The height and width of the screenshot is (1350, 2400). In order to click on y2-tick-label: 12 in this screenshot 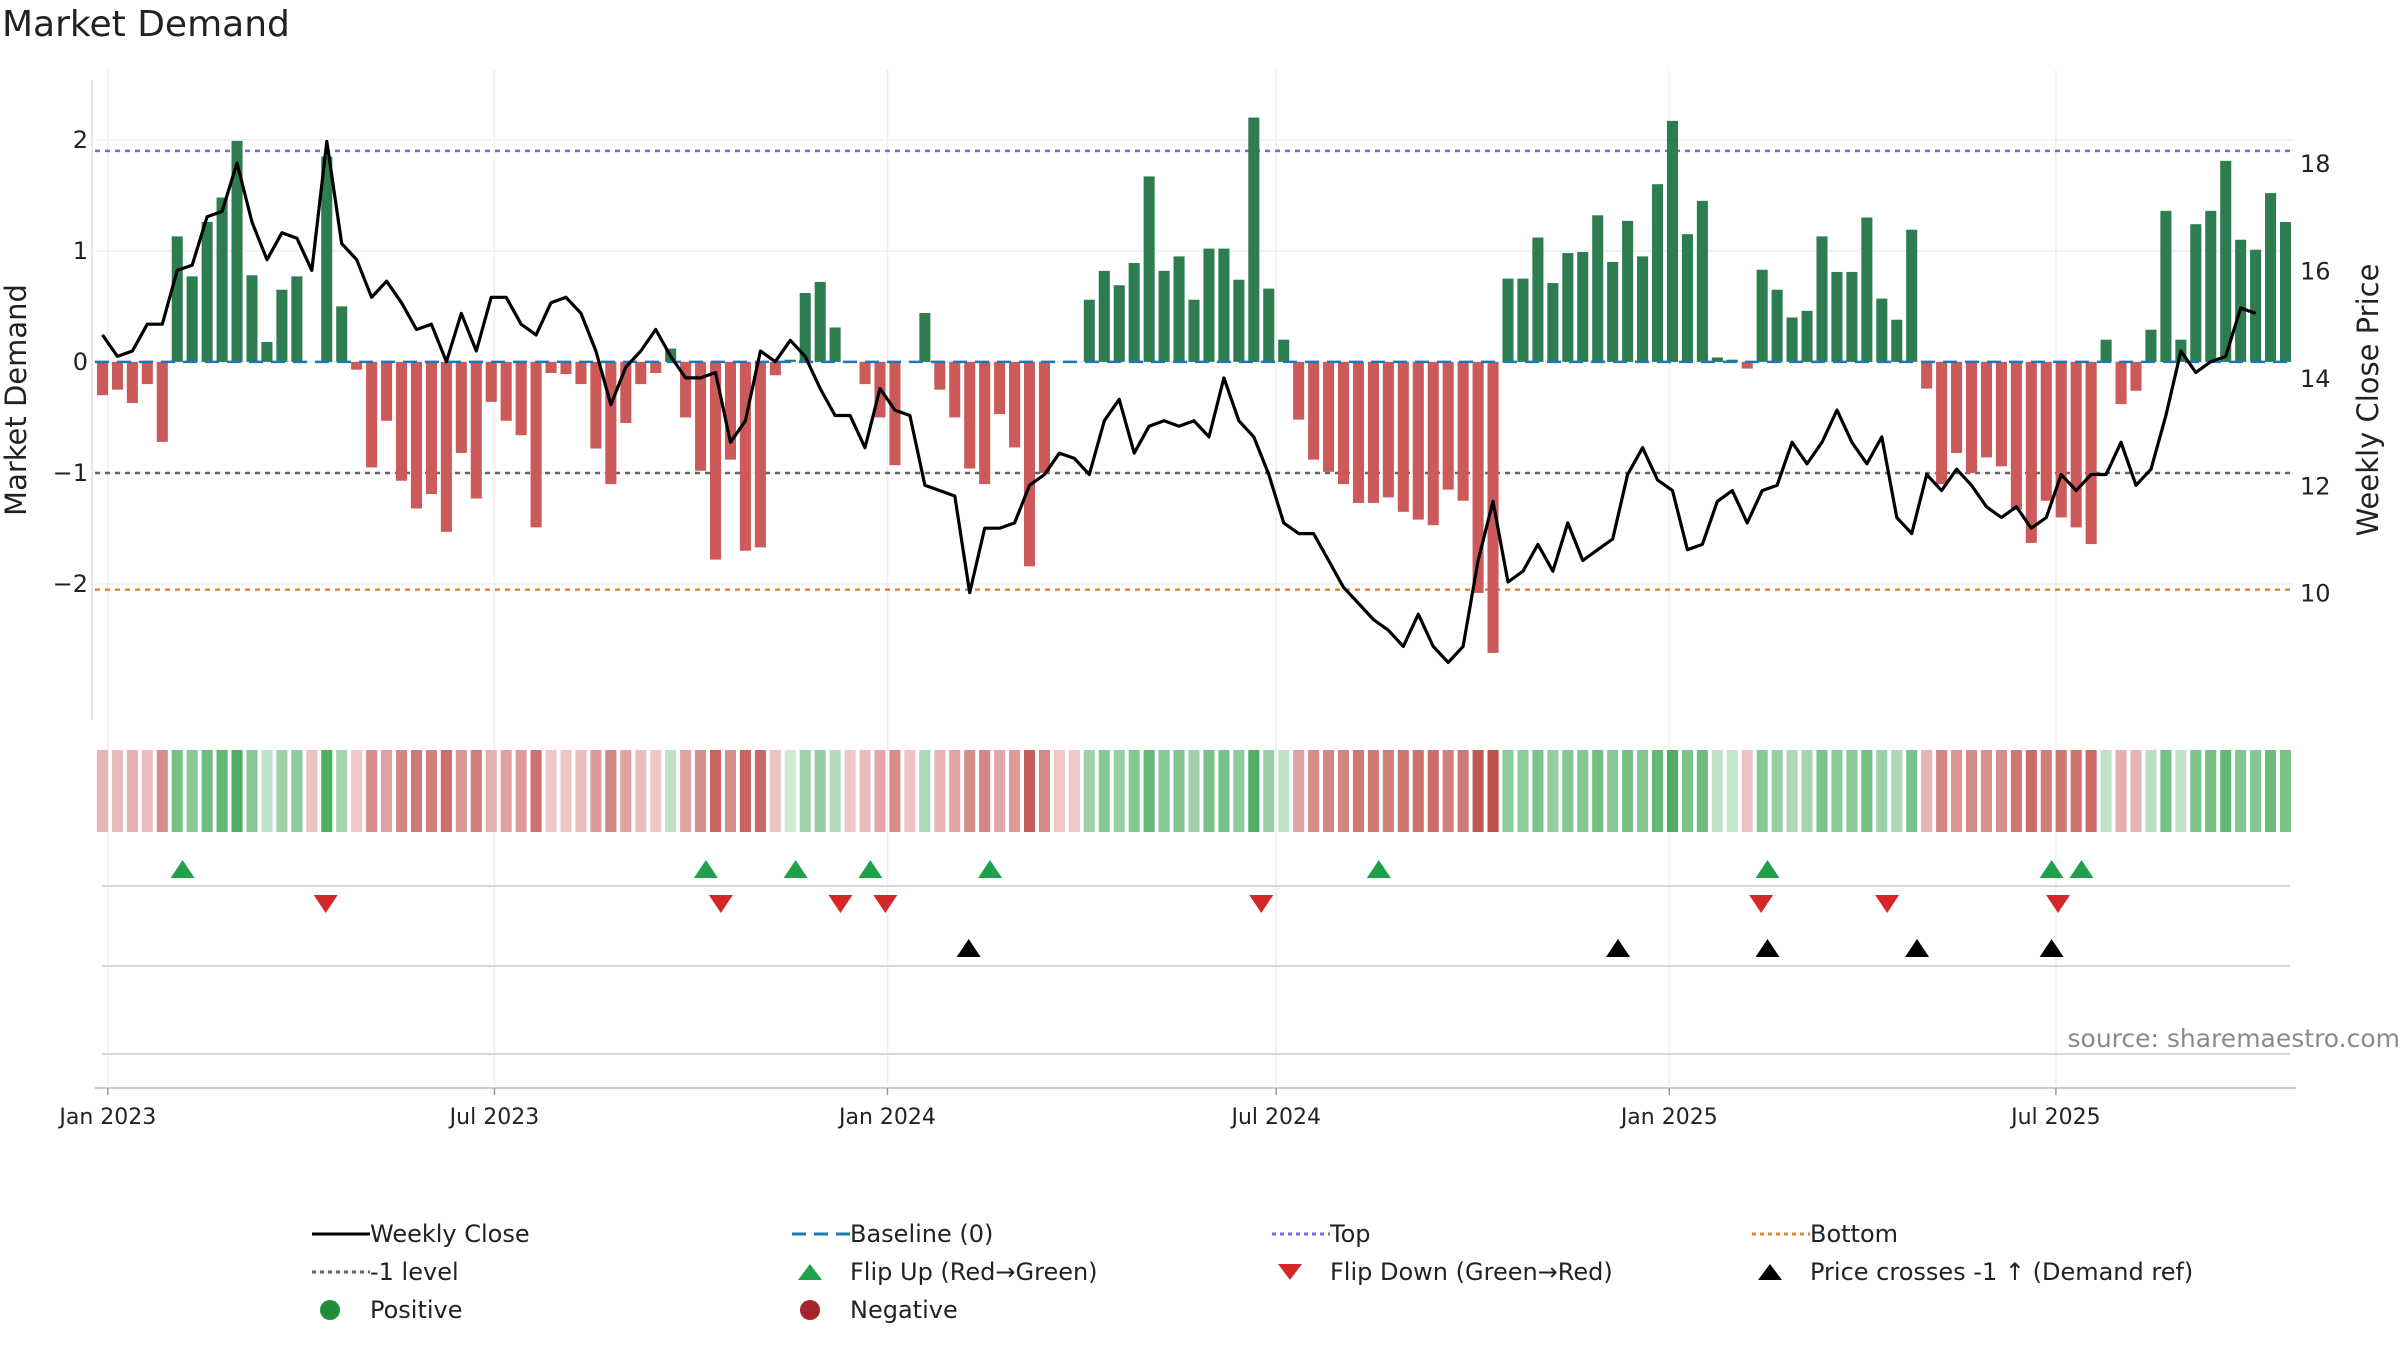, I will do `click(2315, 486)`.